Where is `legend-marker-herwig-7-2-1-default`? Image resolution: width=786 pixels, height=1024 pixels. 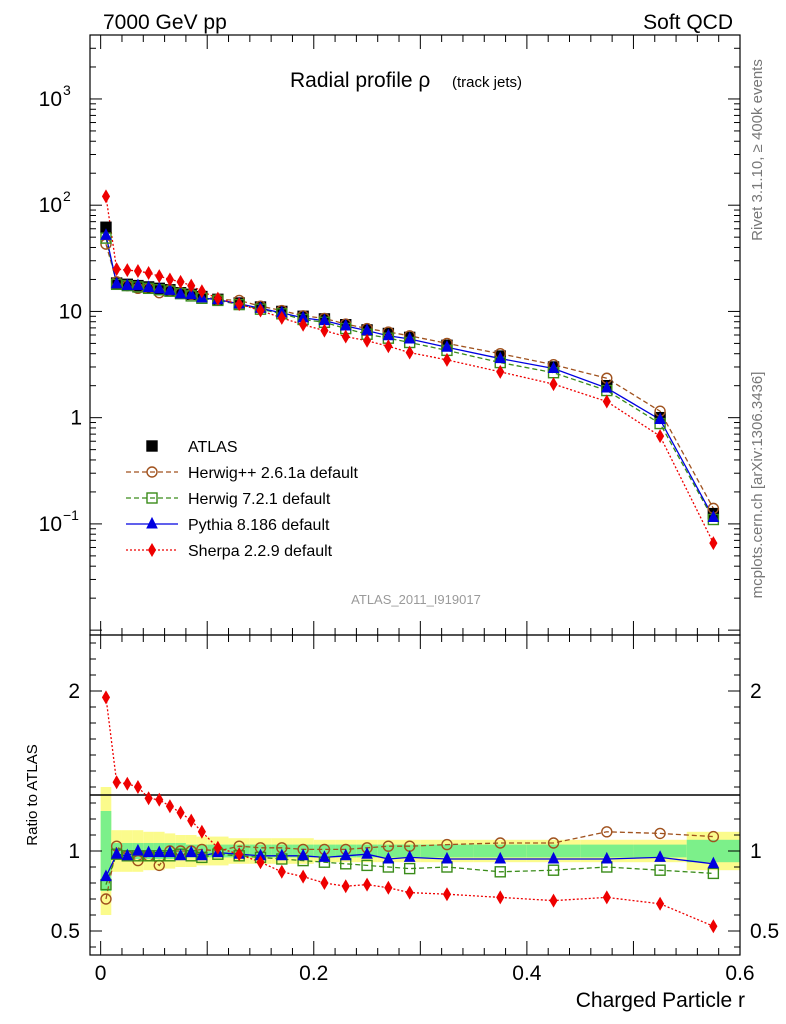
legend-marker-herwig-7-2-1-default is located at coordinates (152, 498).